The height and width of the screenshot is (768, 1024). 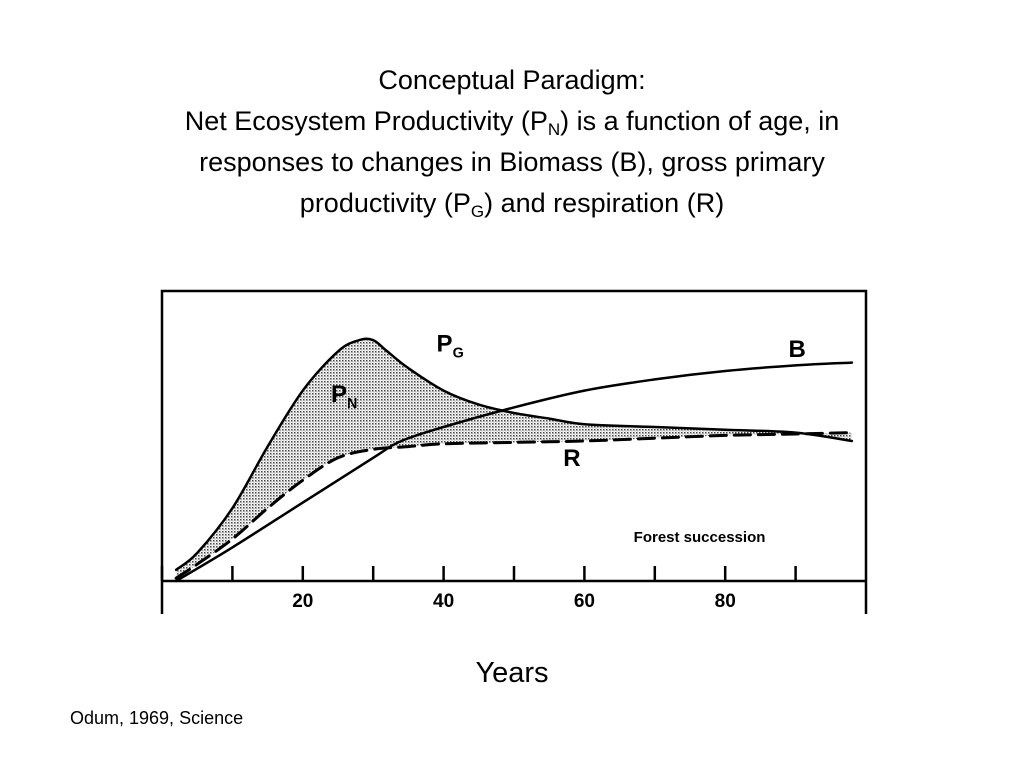 What do you see at coordinates (443, 601) in the screenshot?
I see `x-tick-label: 40` at bounding box center [443, 601].